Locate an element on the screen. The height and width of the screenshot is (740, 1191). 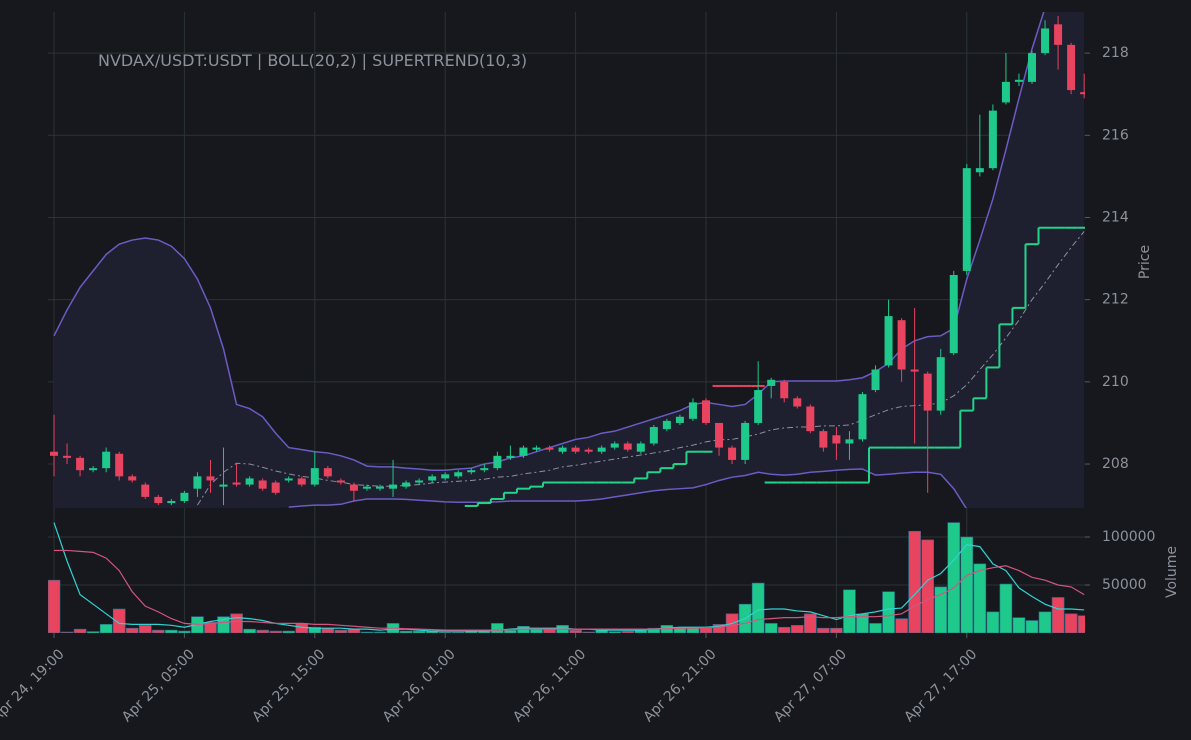
volume-panel is located at coordinates (566, 577).